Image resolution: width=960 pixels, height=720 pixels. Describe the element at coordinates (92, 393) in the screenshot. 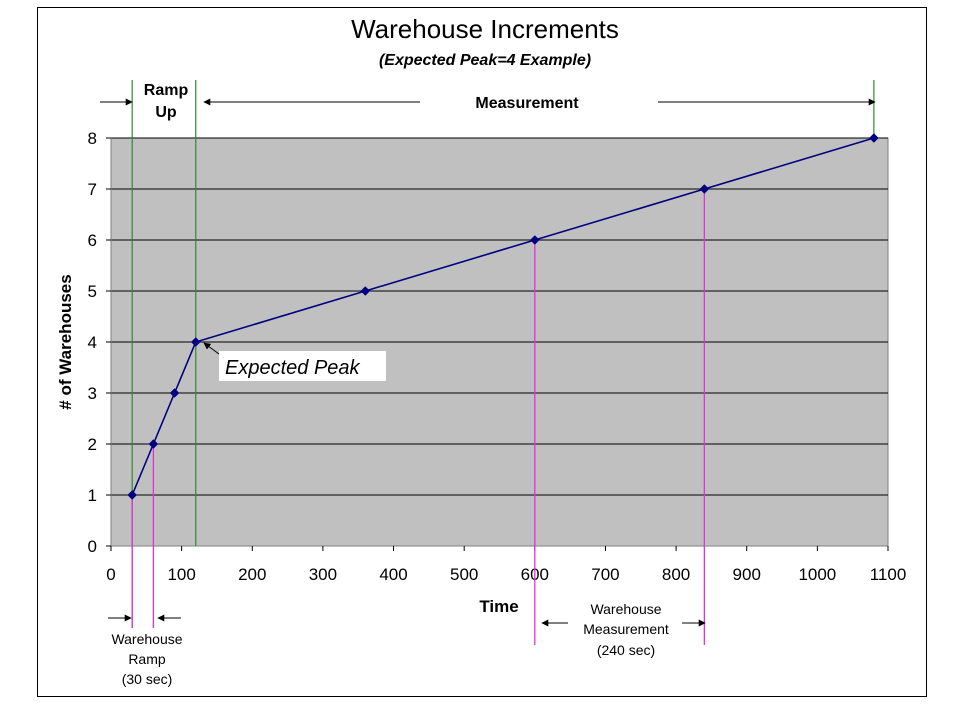

I see `y-tick-label-3: 3` at that location.